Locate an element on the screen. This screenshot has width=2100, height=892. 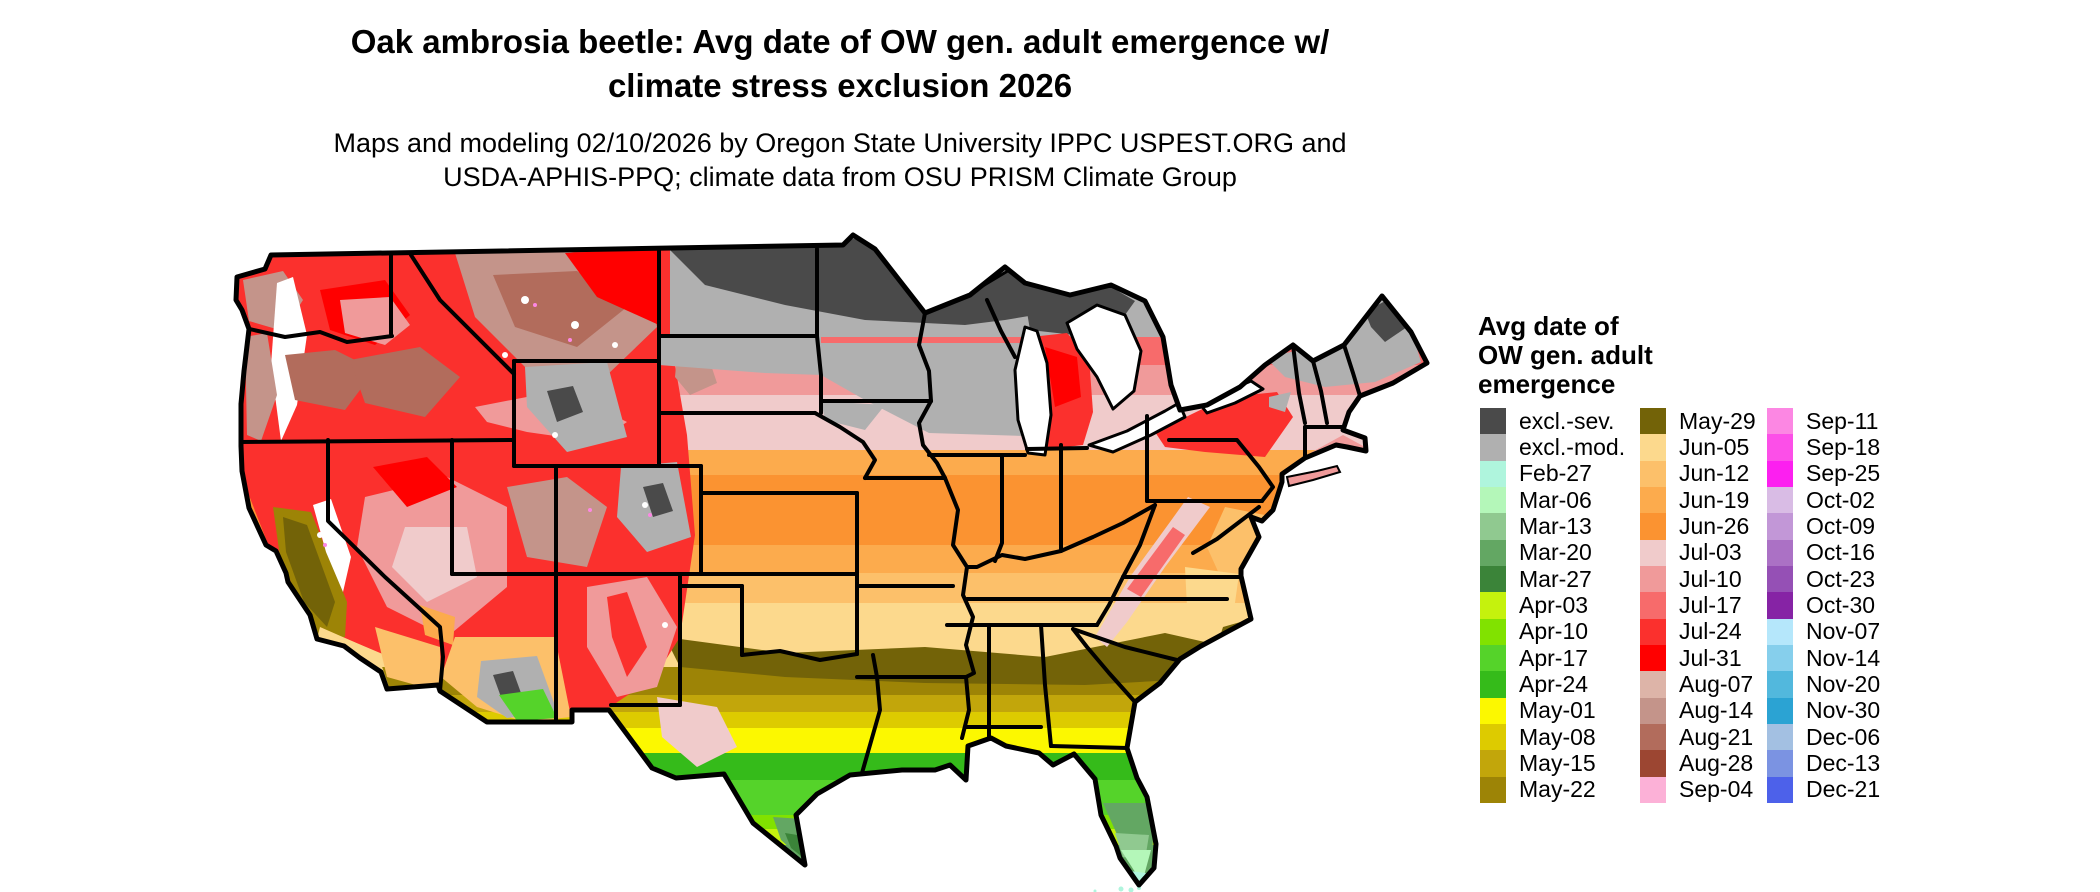
border-mi-in-oh is located at coordinates (1057, 448).